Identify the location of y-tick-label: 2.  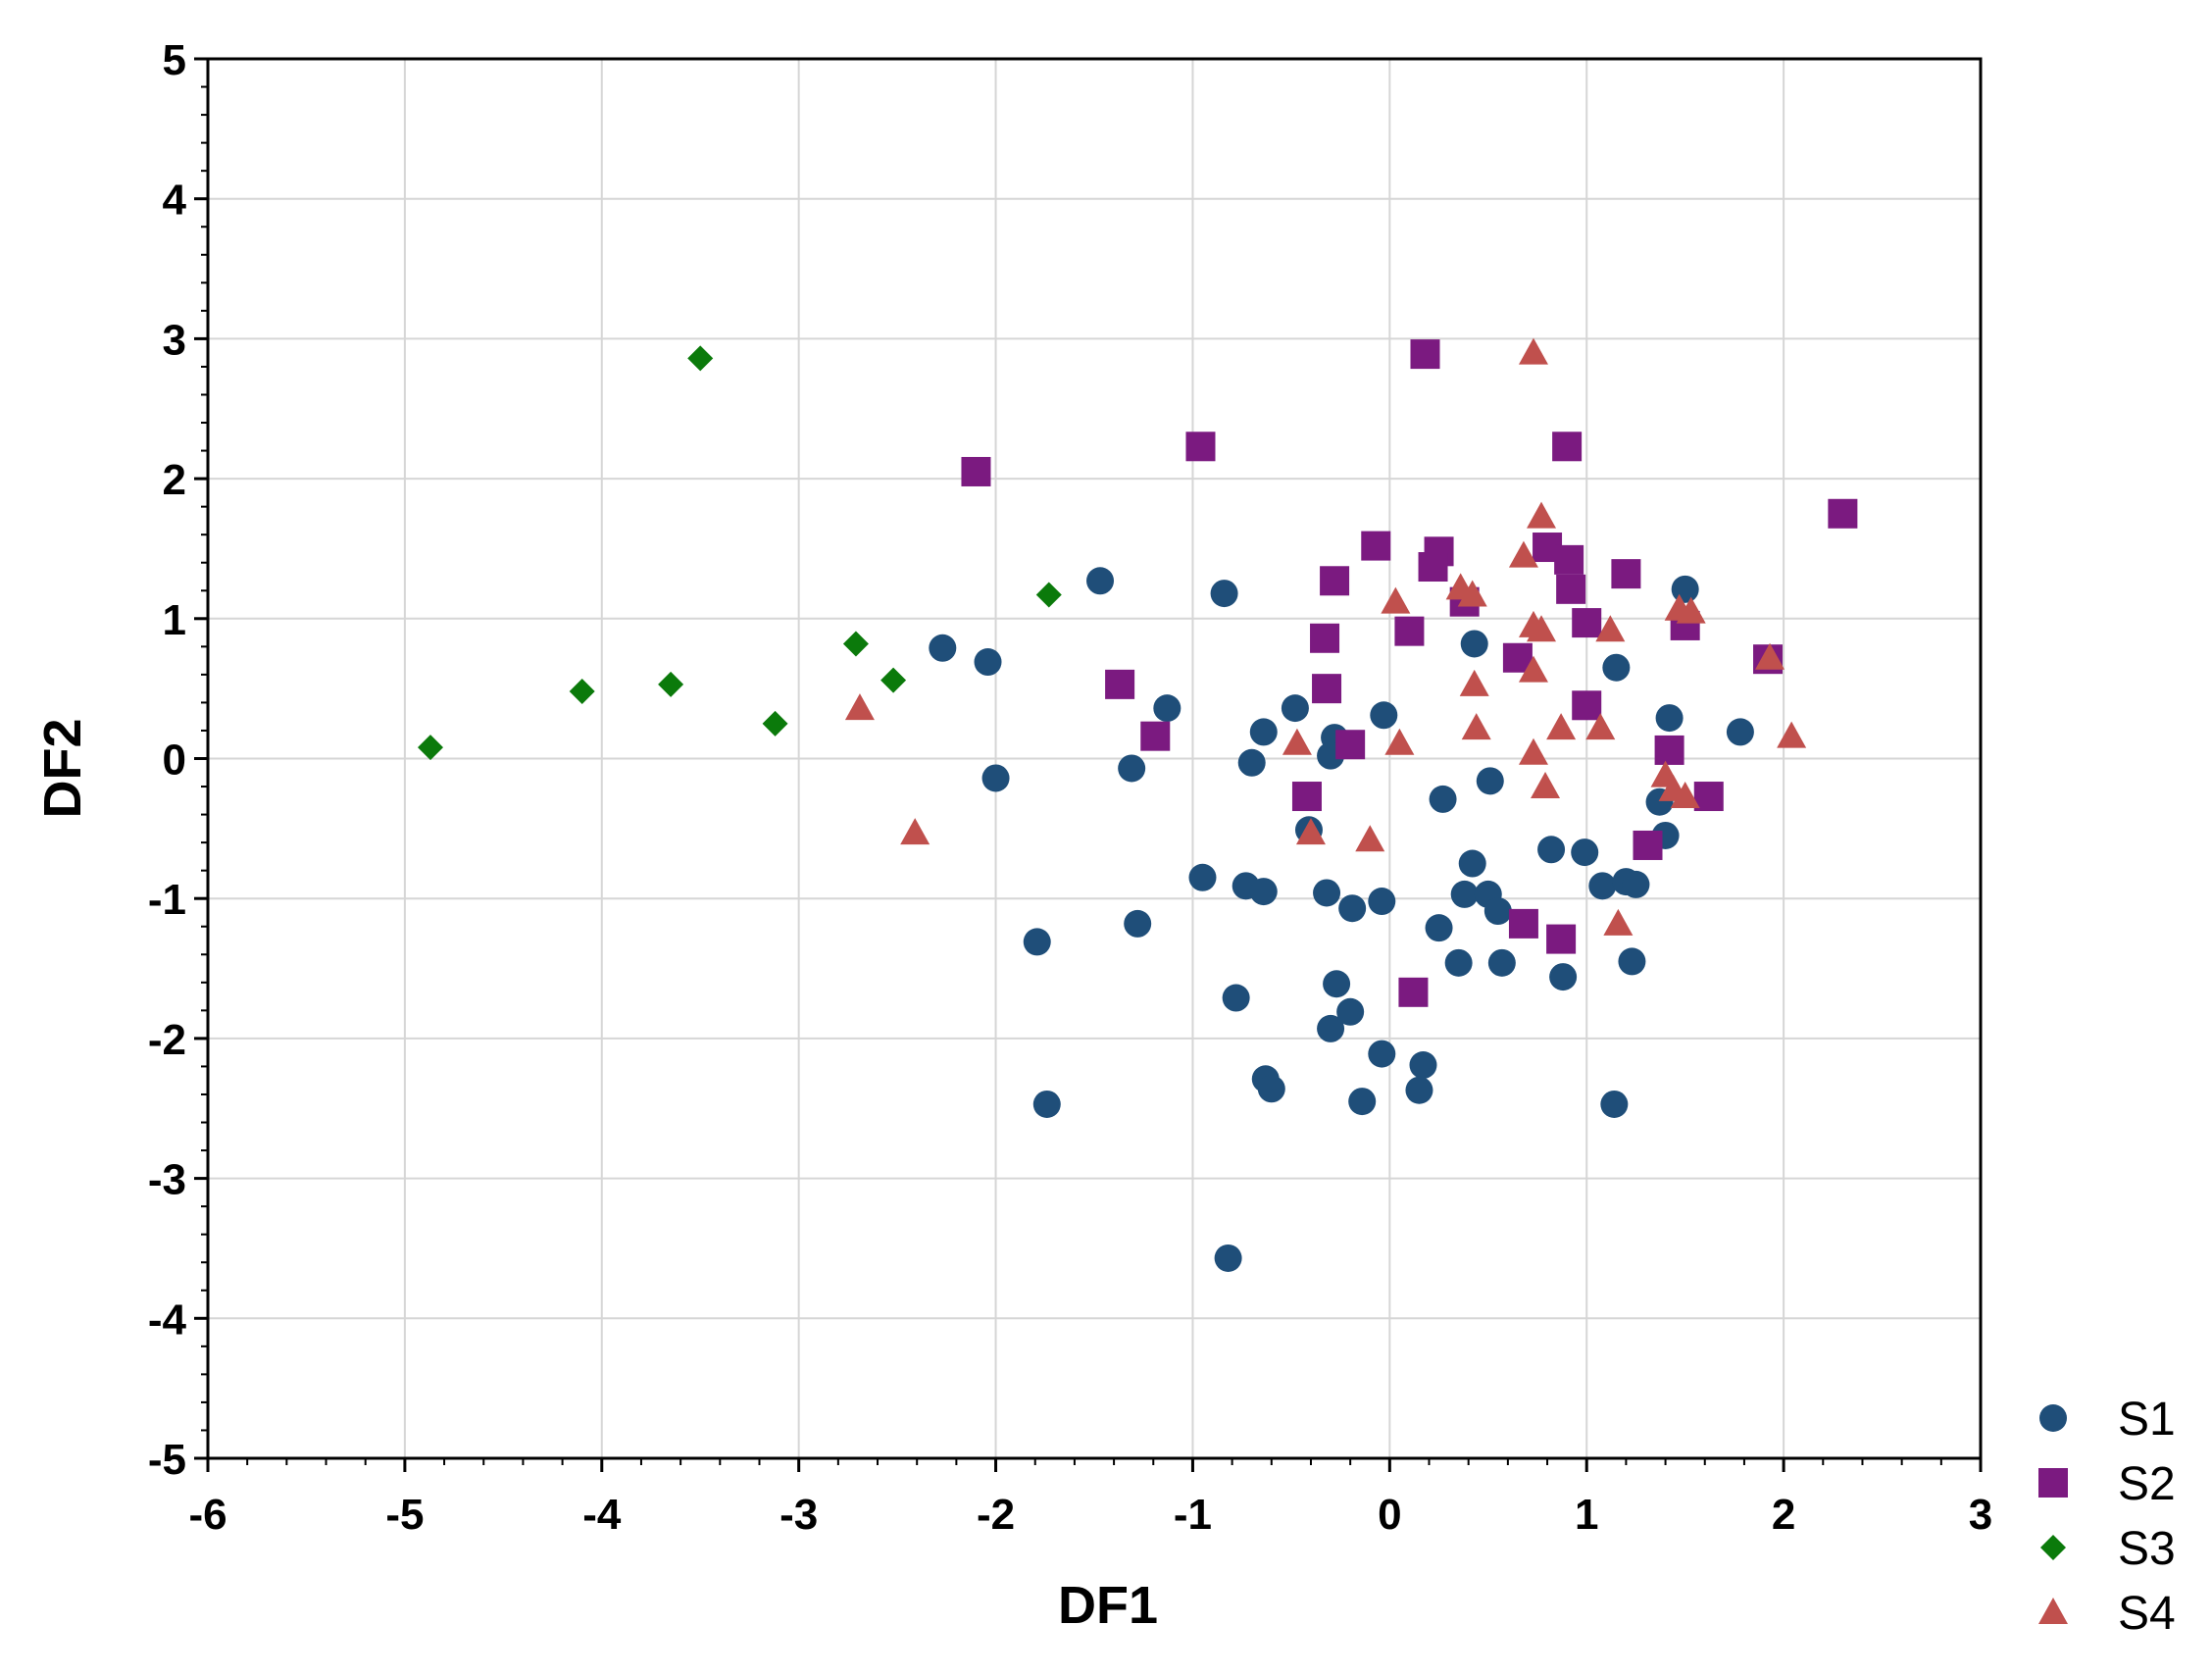
(174, 480).